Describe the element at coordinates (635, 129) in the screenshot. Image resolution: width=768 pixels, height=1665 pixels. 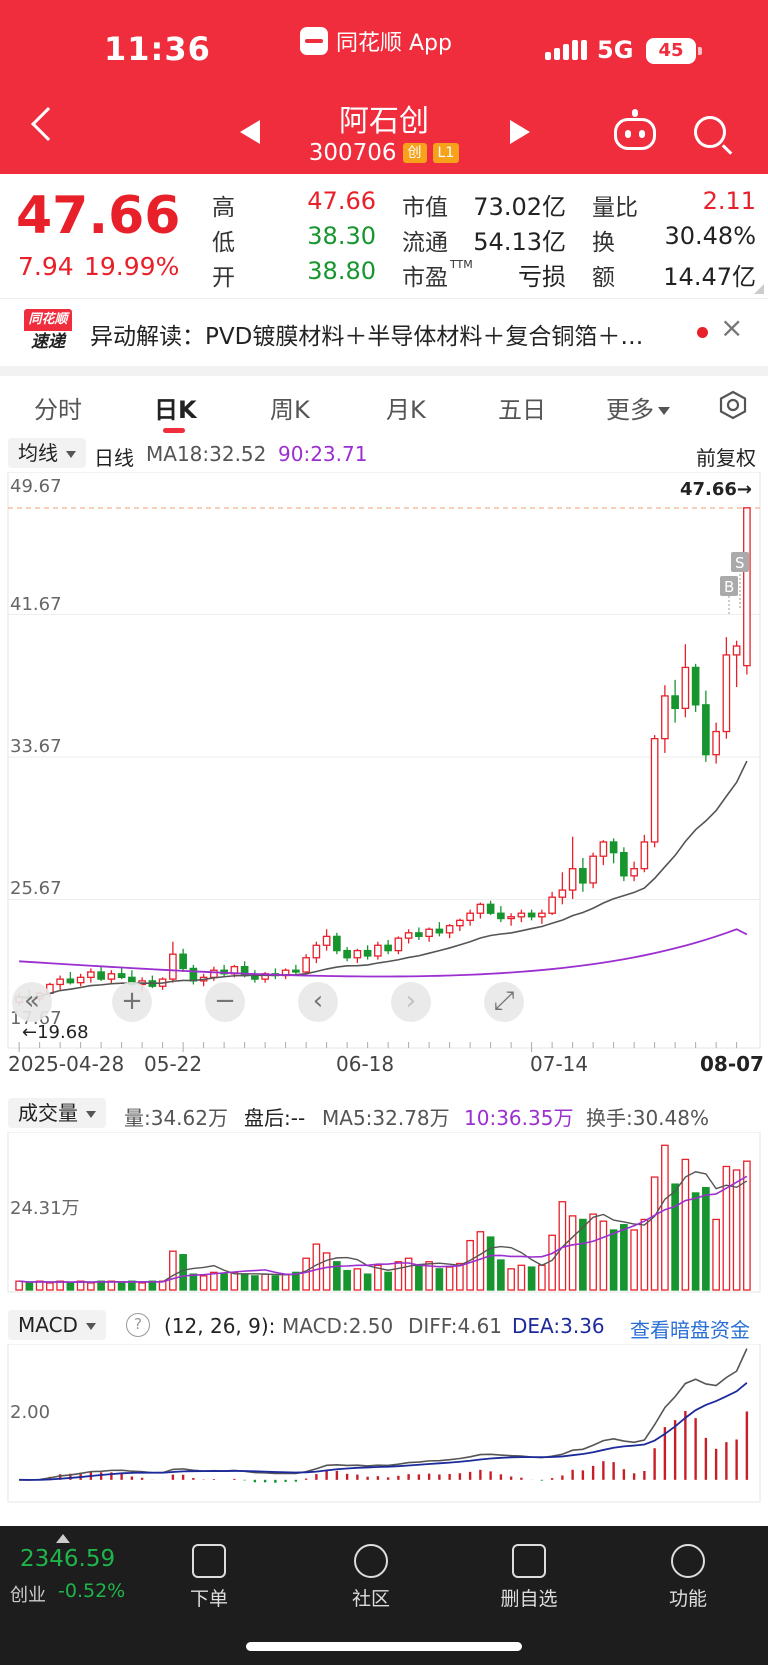
I see `robot-icon` at that location.